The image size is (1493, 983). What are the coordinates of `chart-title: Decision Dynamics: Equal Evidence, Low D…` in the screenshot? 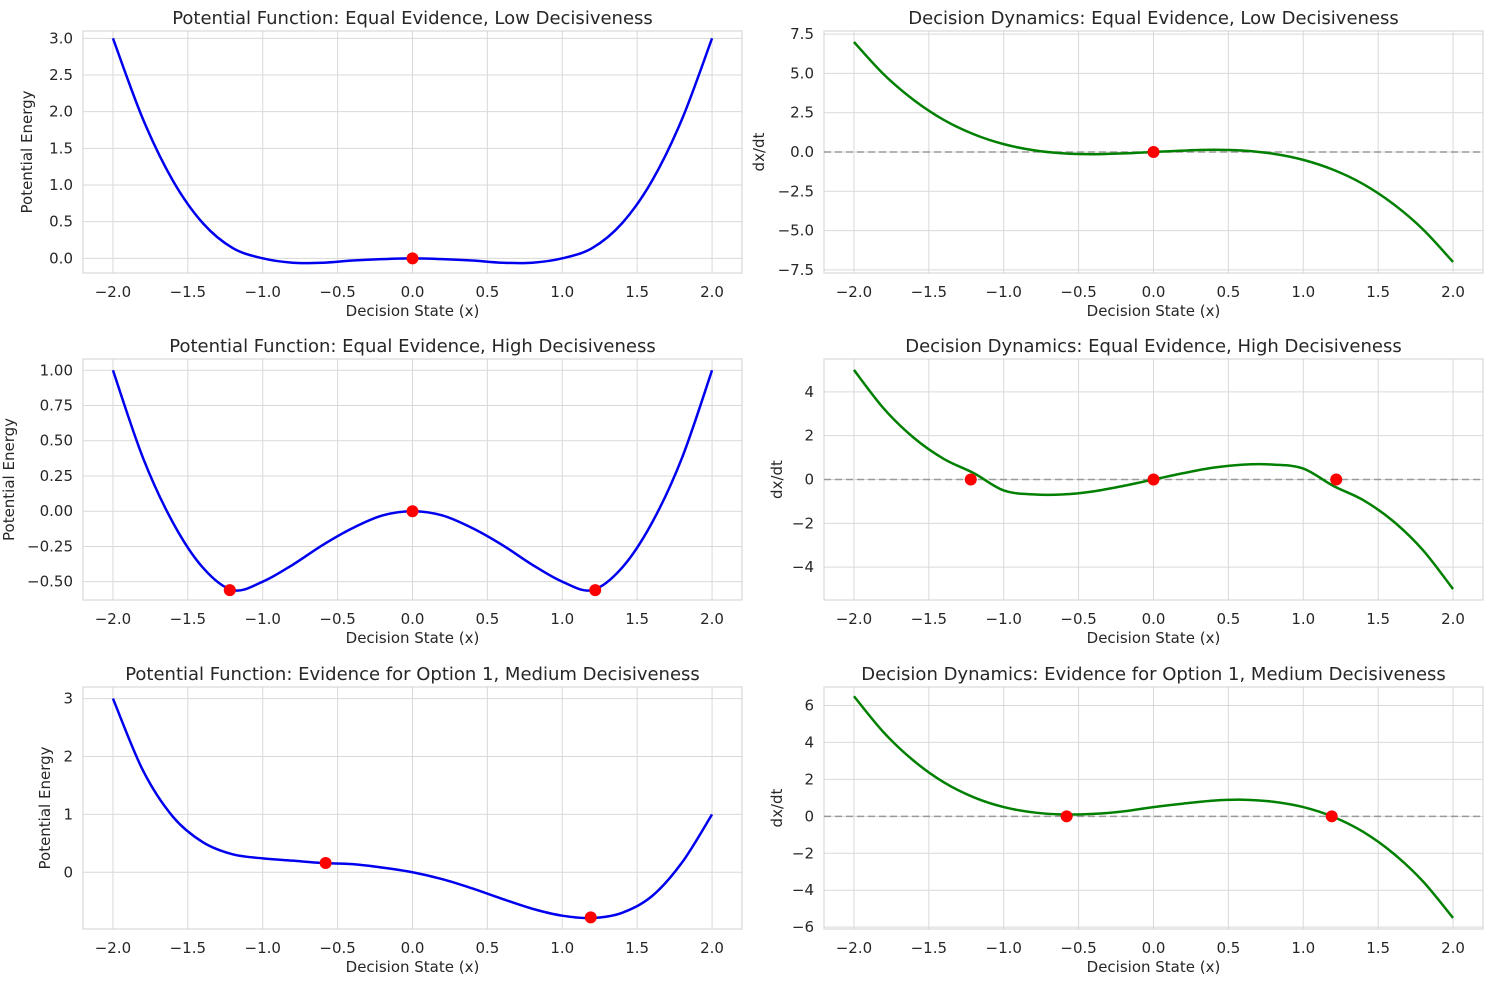 It's located at (1153, 18).